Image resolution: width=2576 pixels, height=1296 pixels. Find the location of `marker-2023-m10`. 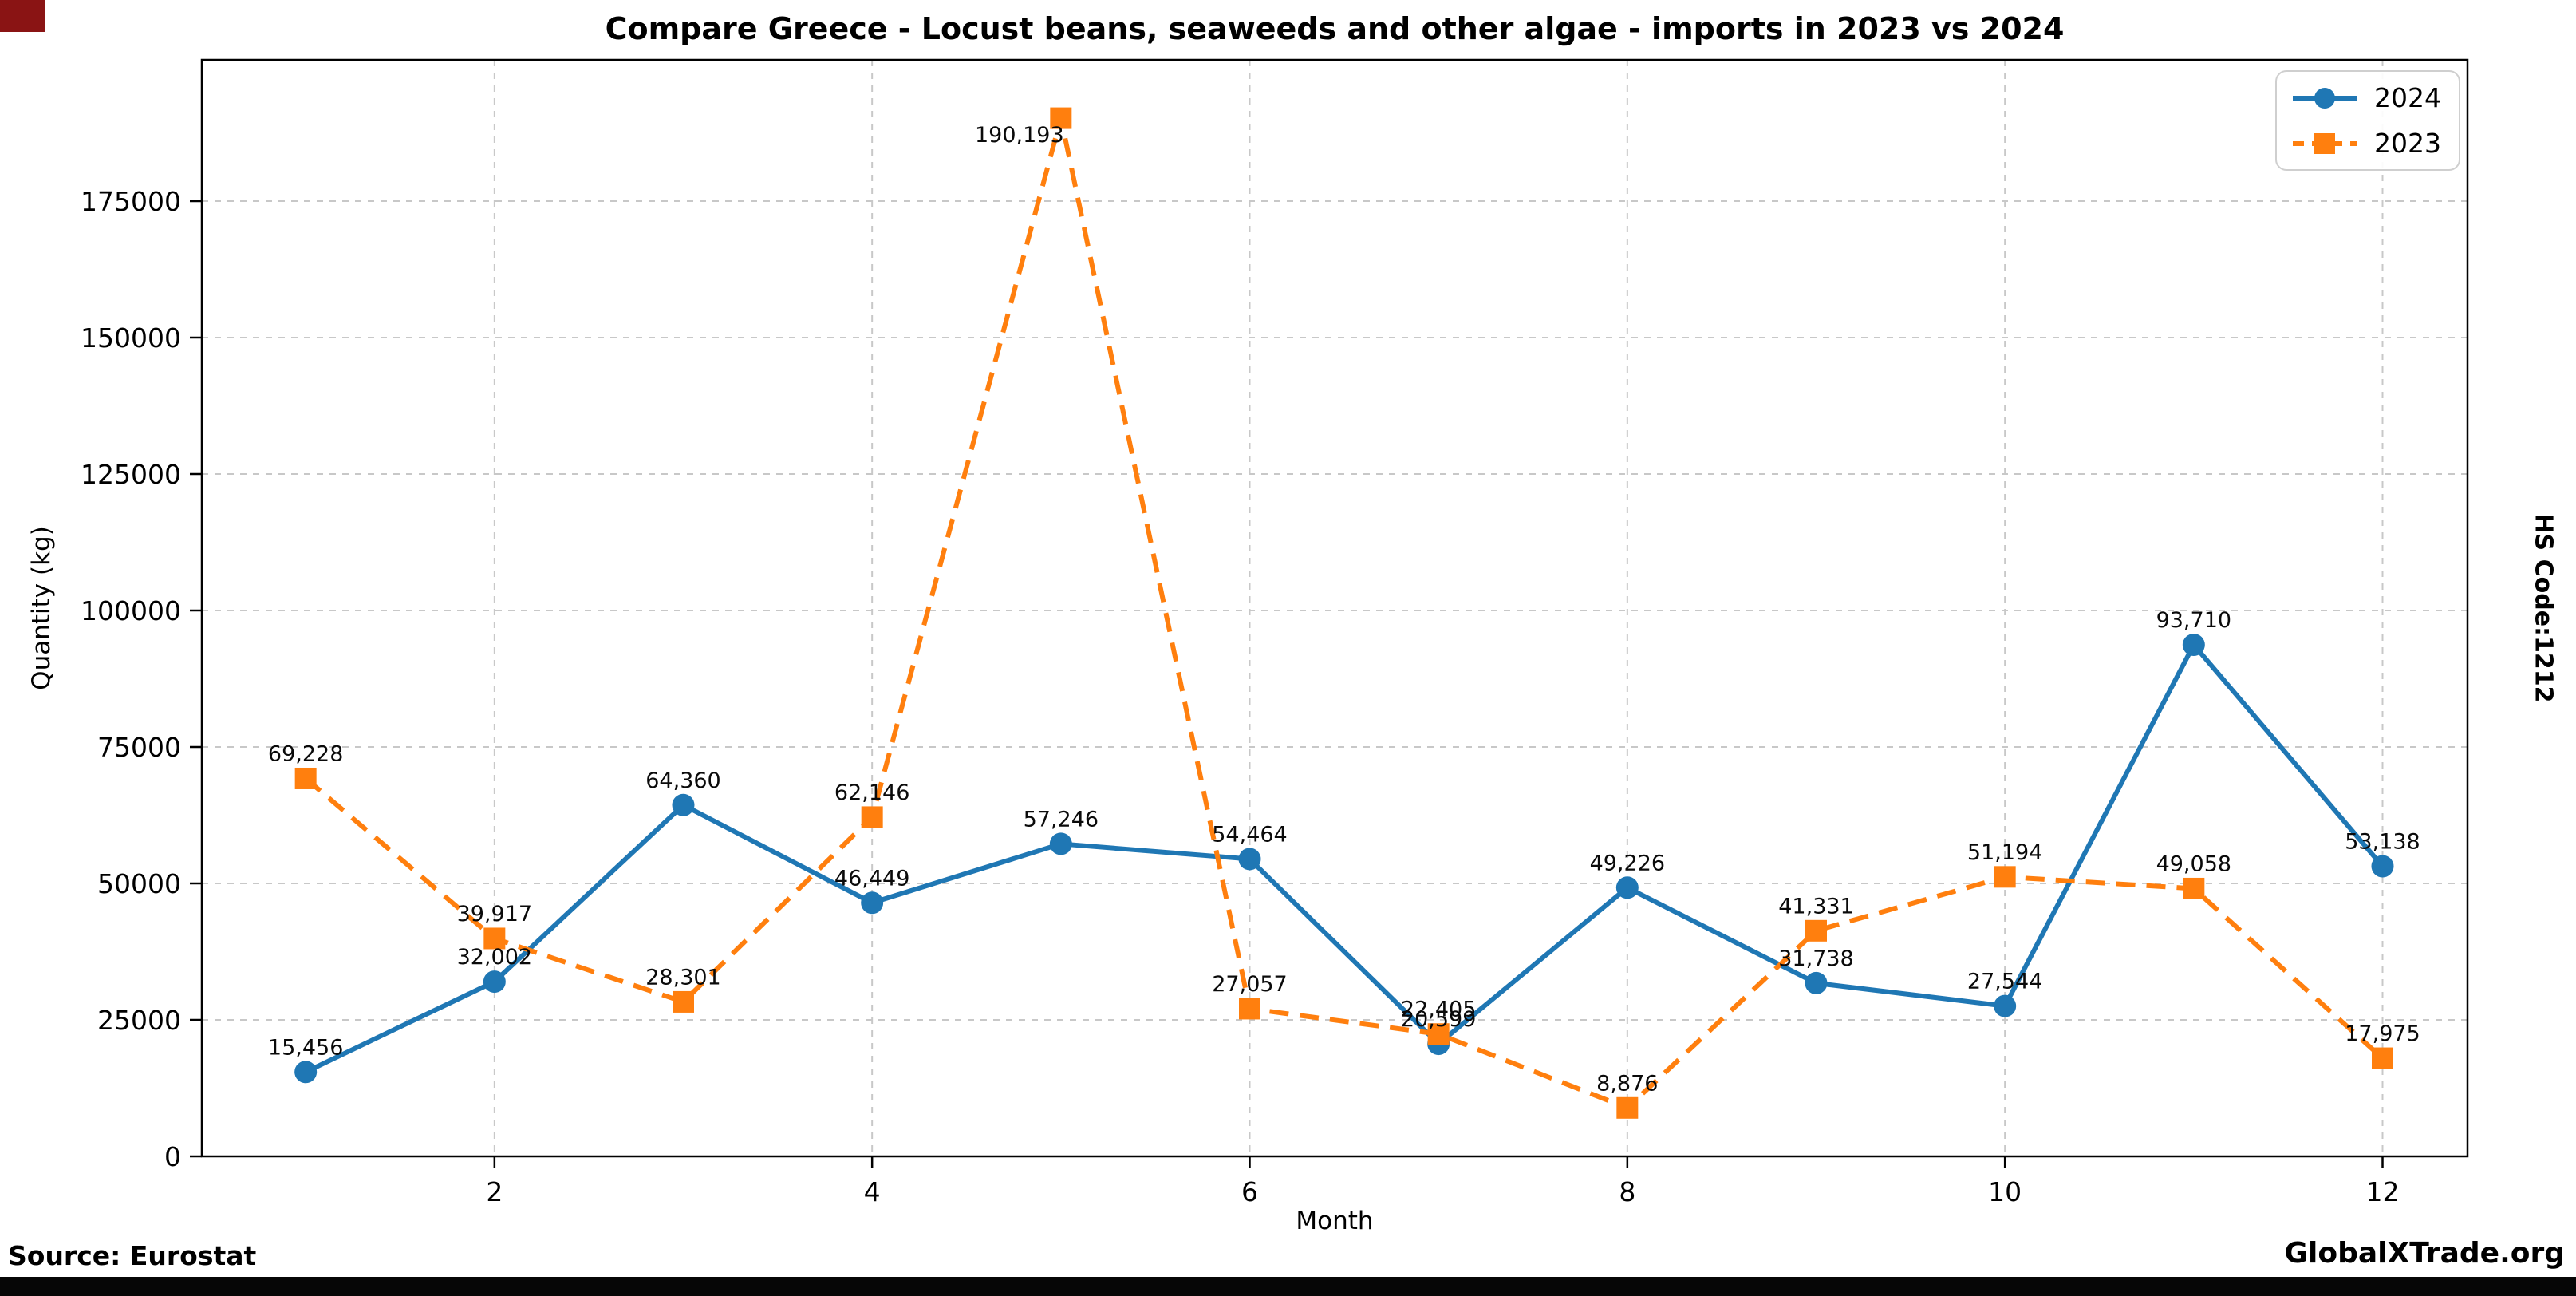

marker-2023-m10 is located at coordinates (2005, 877).